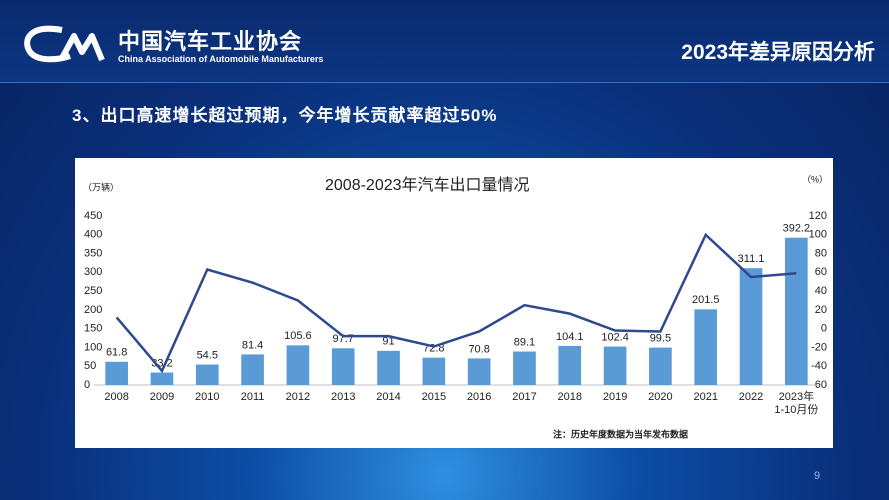 The image size is (889, 500). Describe the element at coordinates (93, 329) in the screenshot. I see `y-tick-label: 150` at that location.